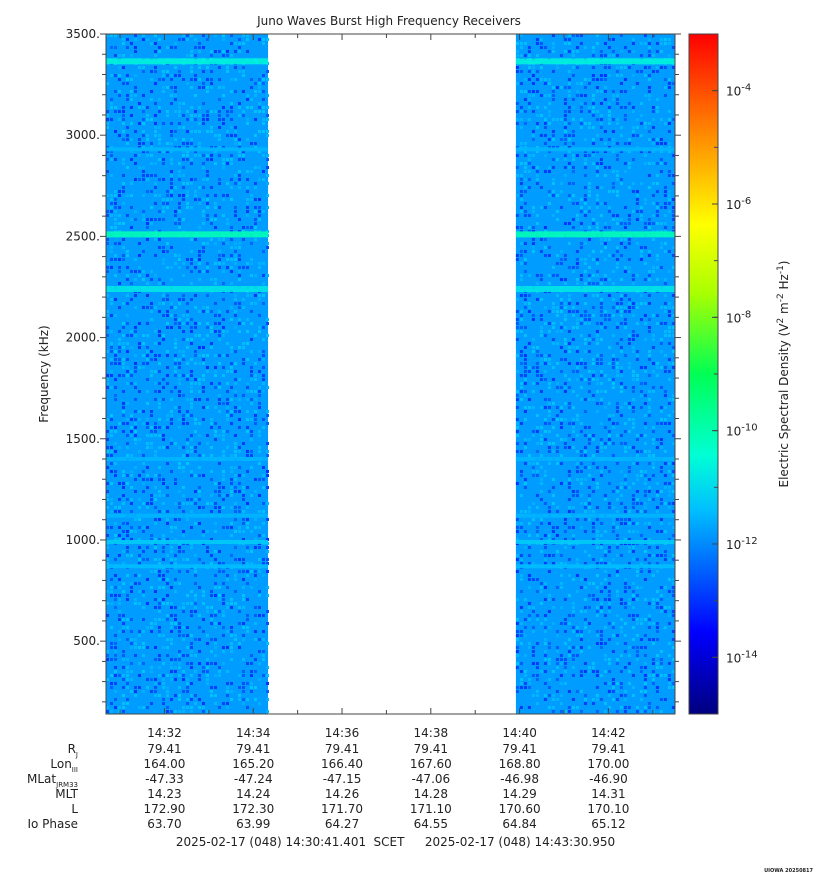  Describe the element at coordinates (608, 809) in the screenshot. I see `ephemeris-value: 170.10` at that location.